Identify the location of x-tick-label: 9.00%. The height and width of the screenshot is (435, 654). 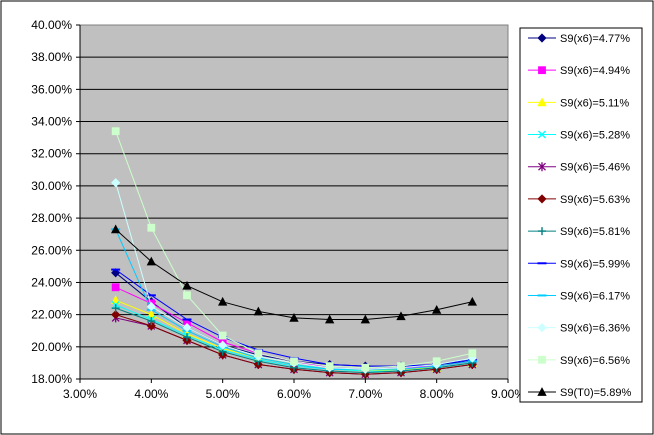
(508, 394).